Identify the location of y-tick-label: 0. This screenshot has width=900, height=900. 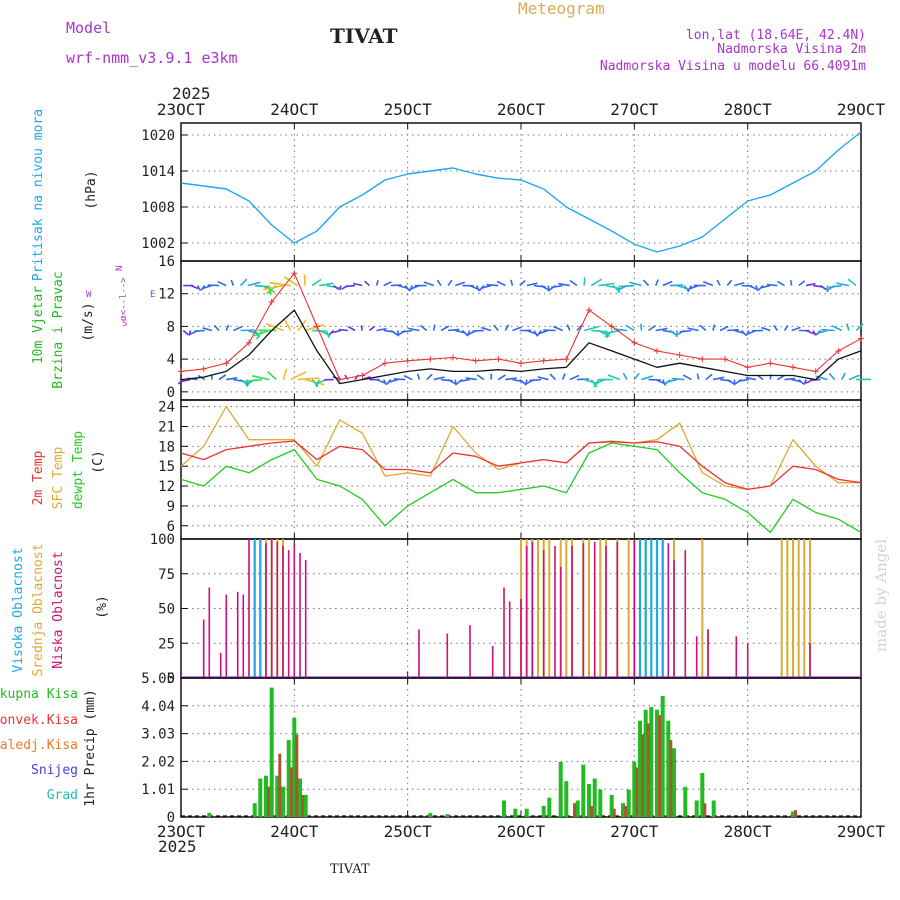
(171, 393).